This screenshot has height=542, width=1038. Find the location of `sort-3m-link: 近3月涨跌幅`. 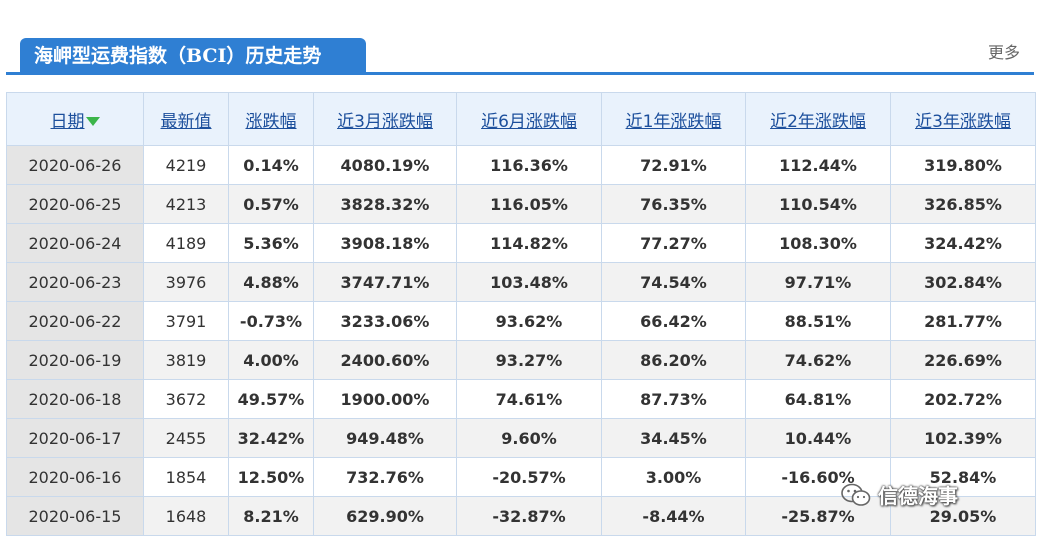

sort-3m-link: 近3月涨跌幅 is located at coordinates (385, 121).